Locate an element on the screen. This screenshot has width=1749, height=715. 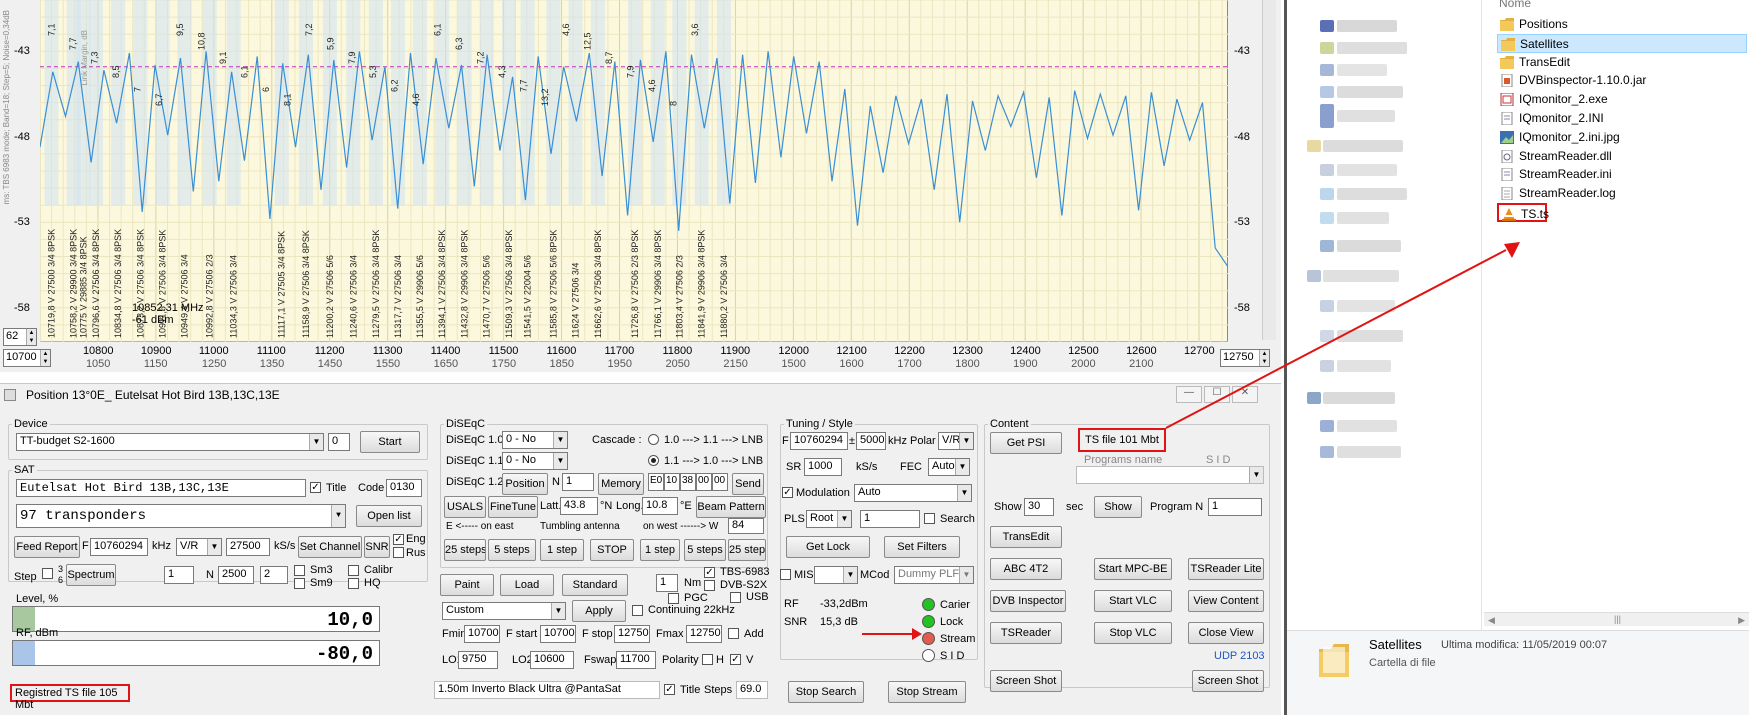
open-list-button: Open list is located at coordinates (389, 516).